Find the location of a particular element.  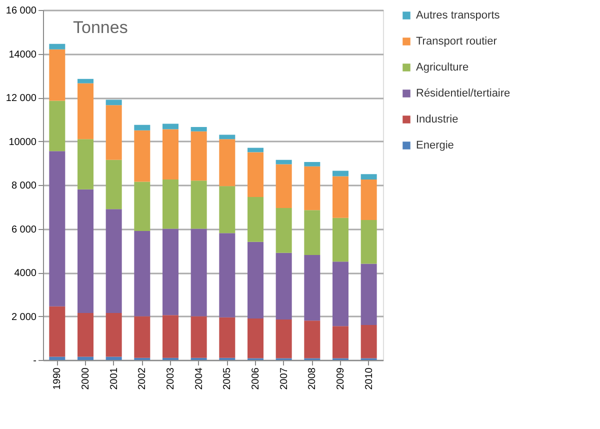

y-tick-label: 14000 is located at coordinates (22, 54).